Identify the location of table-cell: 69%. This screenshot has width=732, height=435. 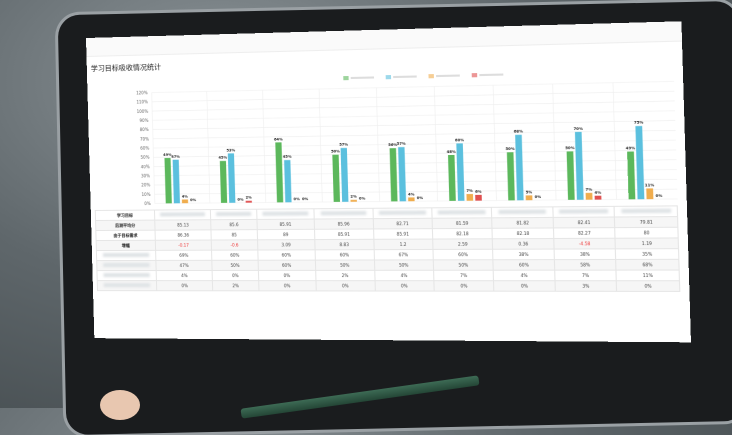
(184, 255).